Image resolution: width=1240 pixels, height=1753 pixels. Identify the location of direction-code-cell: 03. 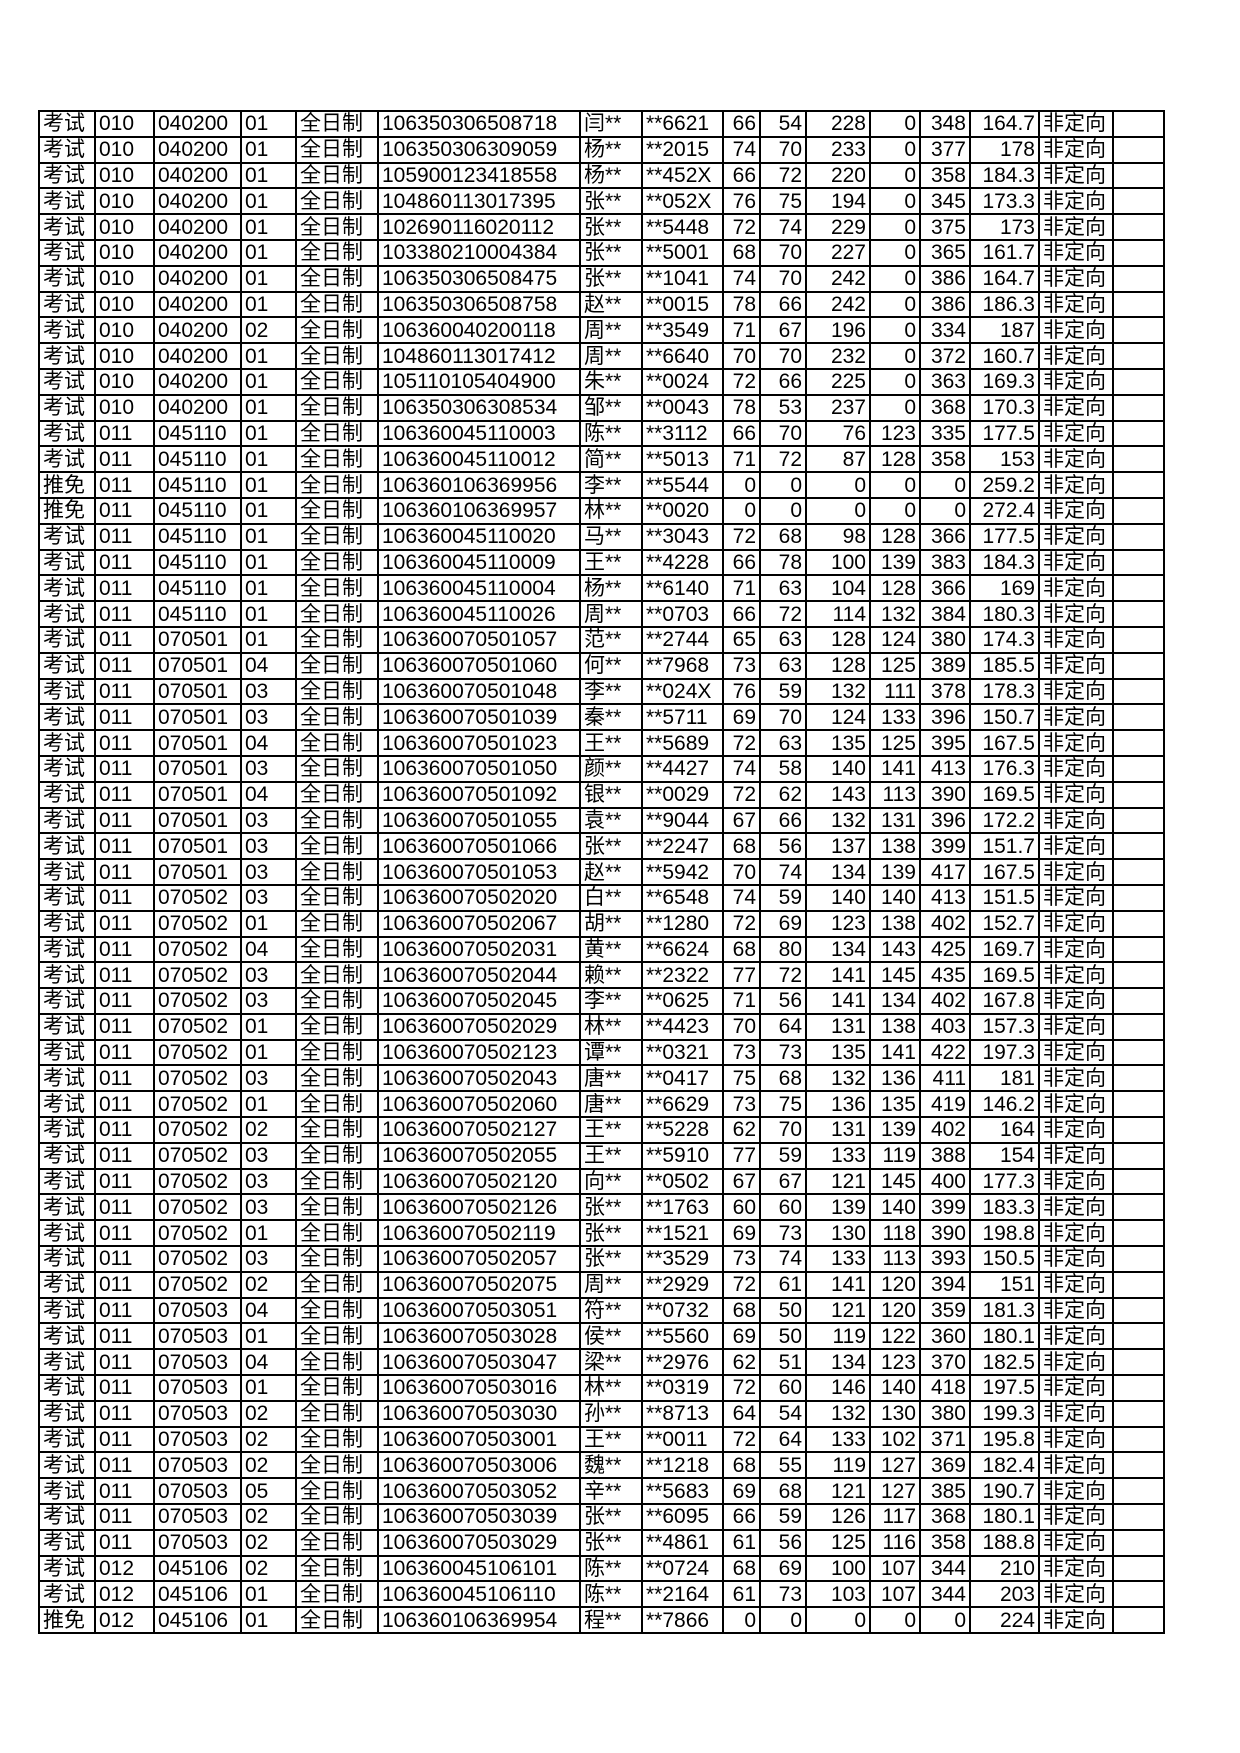
(268, 691).